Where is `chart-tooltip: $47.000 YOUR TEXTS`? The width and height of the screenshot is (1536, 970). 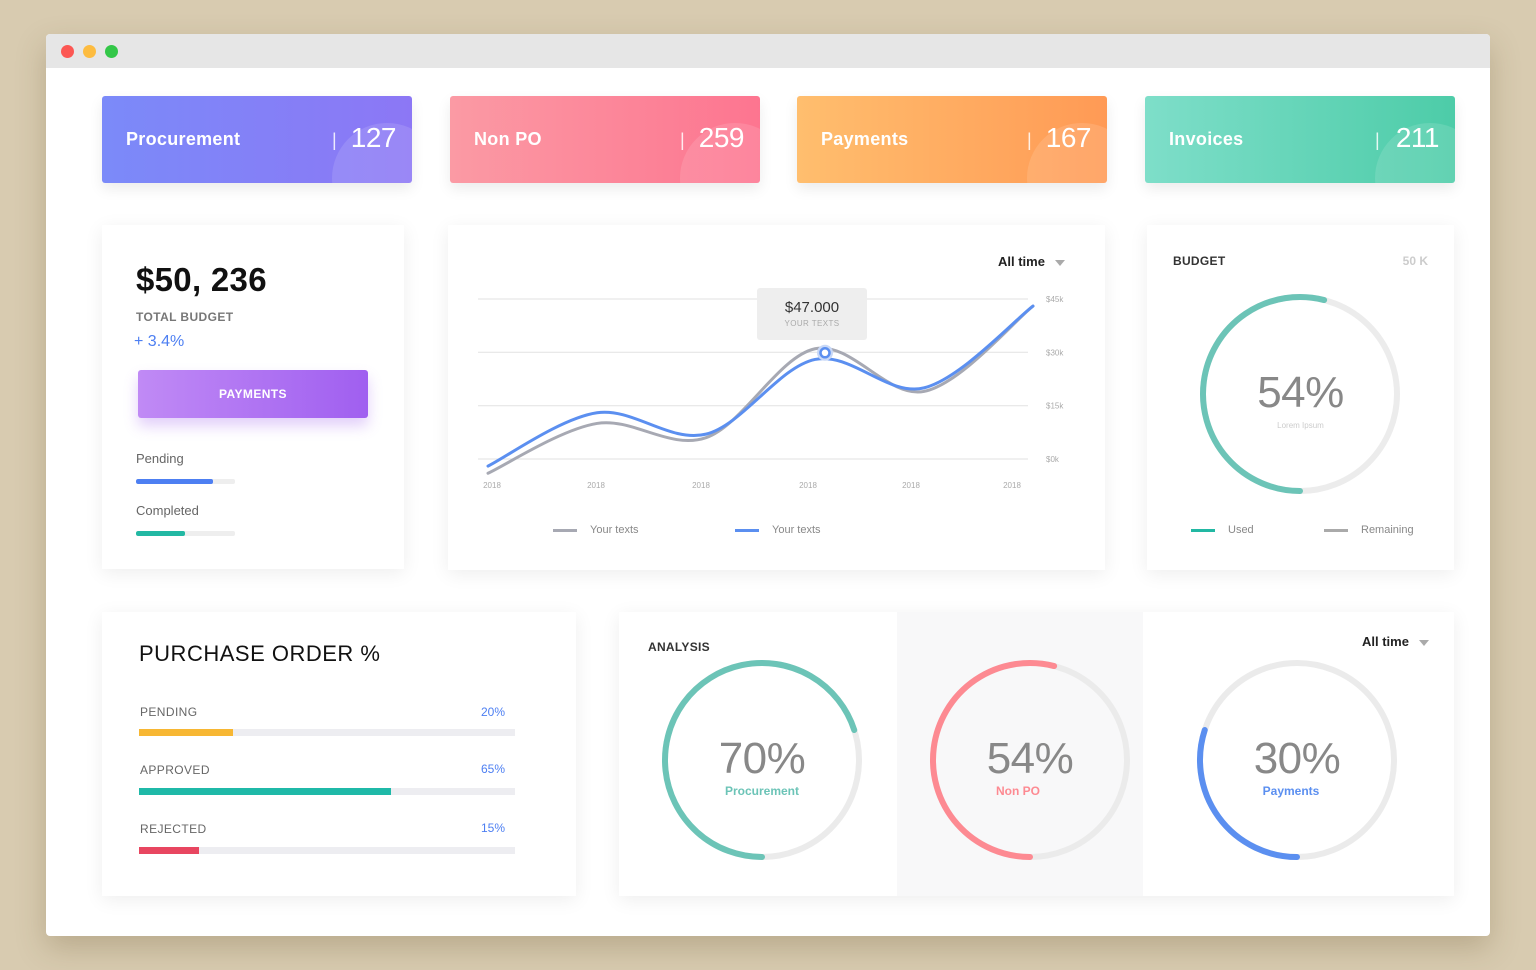
chart-tooltip: $47.000 YOUR TEXTS is located at coordinates (812, 314).